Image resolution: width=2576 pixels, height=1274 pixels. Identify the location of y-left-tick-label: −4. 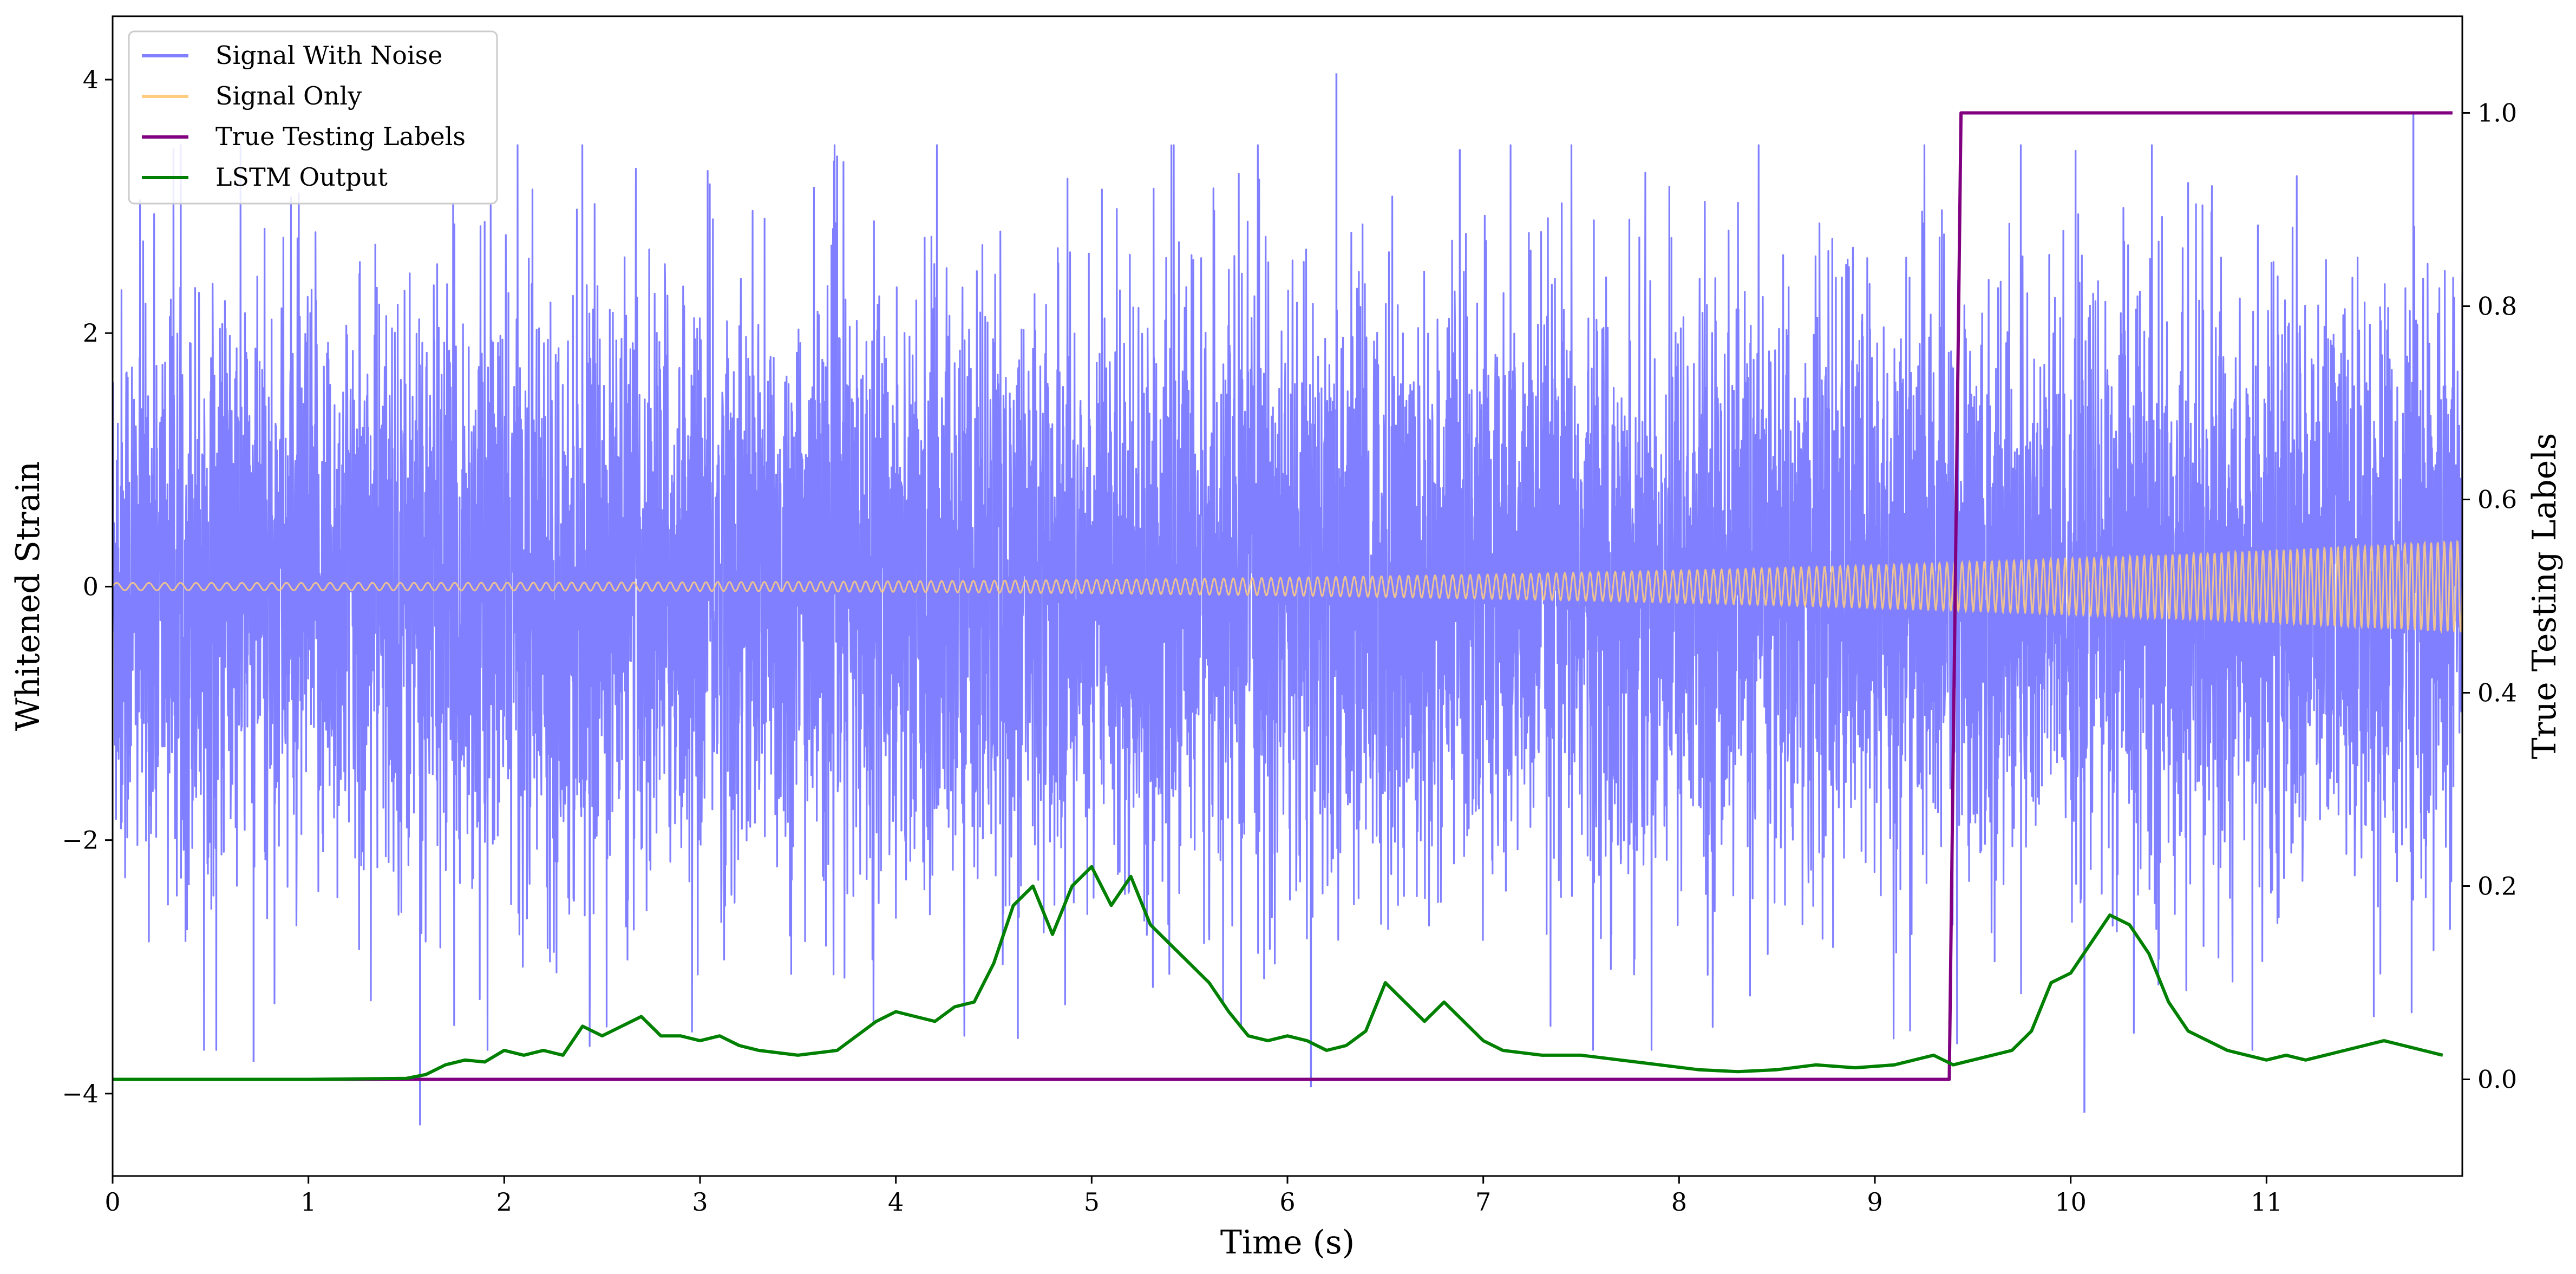
(80, 1093).